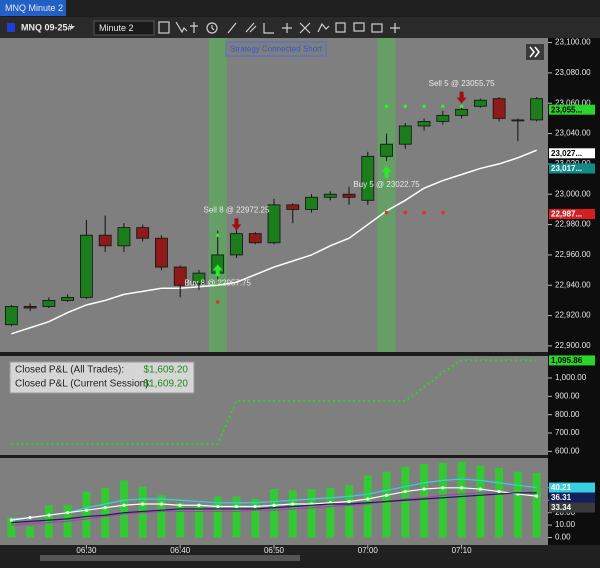  I want to click on y-tick-label: 23,000.00, so click(573, 193).